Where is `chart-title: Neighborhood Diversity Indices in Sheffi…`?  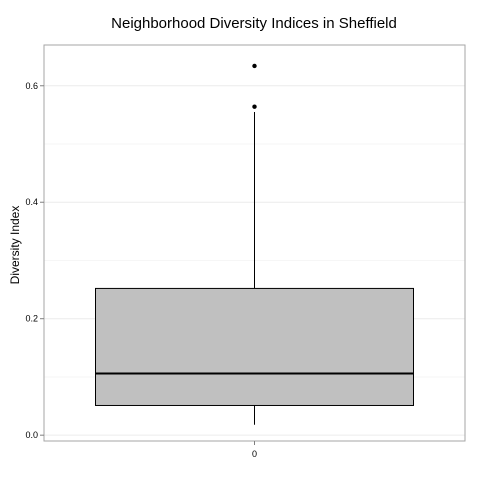
chart-title: Neighborhood Diversity Indices in Sheffi… is located at coordinates (254, 23).